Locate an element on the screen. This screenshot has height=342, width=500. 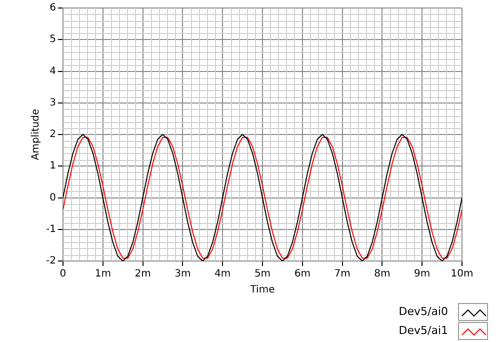
y-tick-label: -2 is located at coordinates (51, 261).